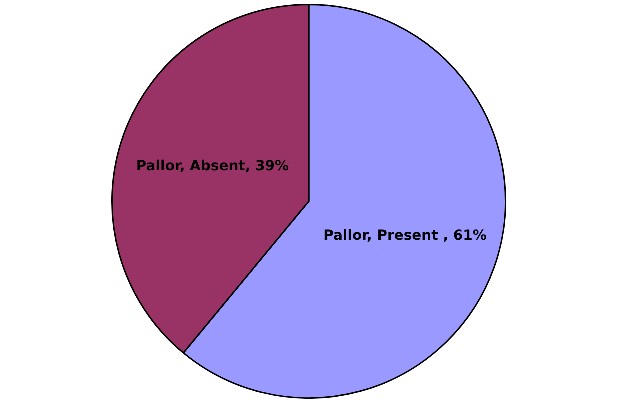  What do you see at coordinates (213, 166) in the screenshot?
I see `slice-label: Pallor, Absent, 39%` at bounding box center [213, 166].